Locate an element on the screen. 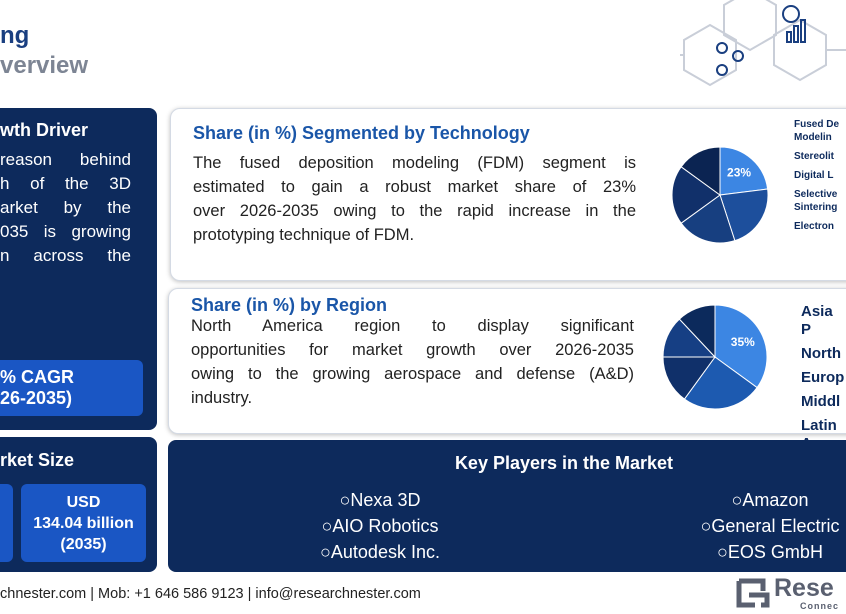 This screenshot has width=846, height=614. size-line: (2035) is located at coordinates (83, 544).